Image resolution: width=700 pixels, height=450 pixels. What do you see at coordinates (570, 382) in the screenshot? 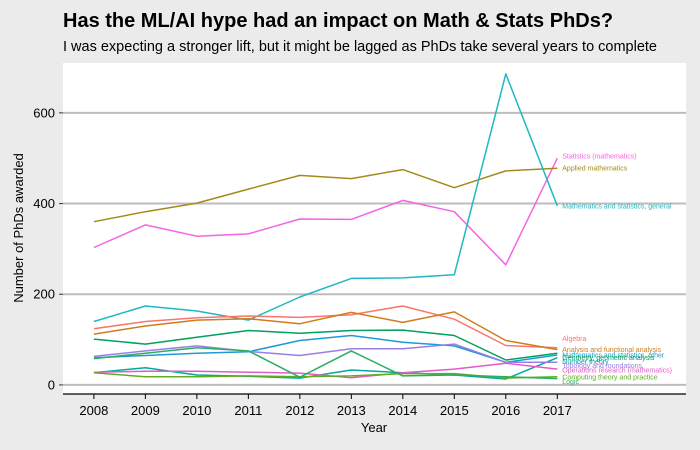
I see `series-label: Logic` at bounding box center [570, 382].